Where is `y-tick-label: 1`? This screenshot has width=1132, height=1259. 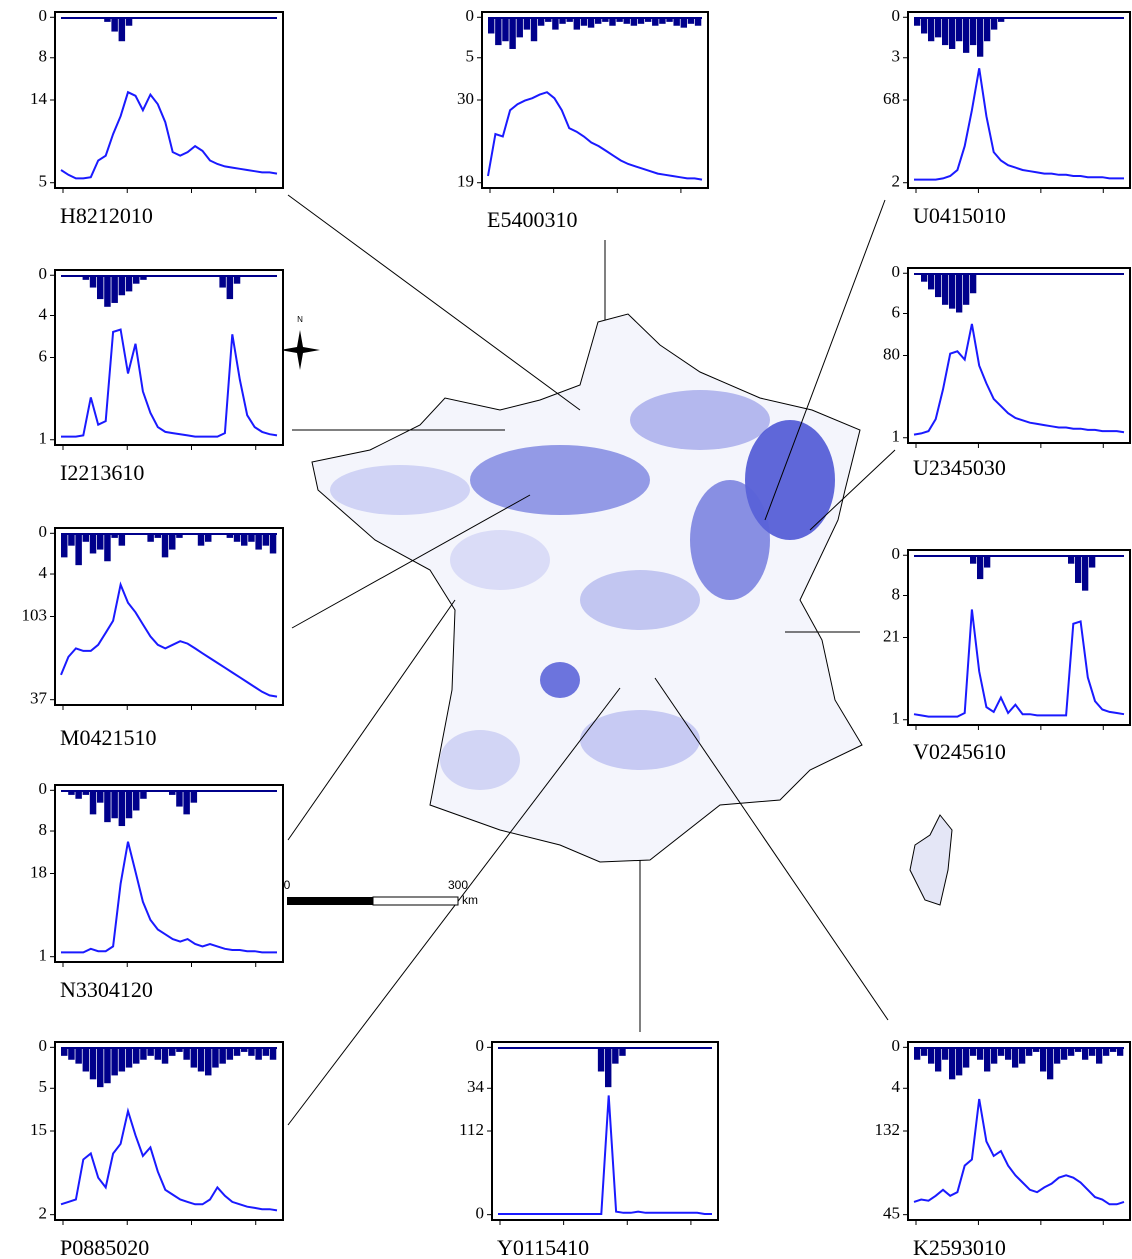 y-tick-label: 1 is located at coordinates (896, 718).